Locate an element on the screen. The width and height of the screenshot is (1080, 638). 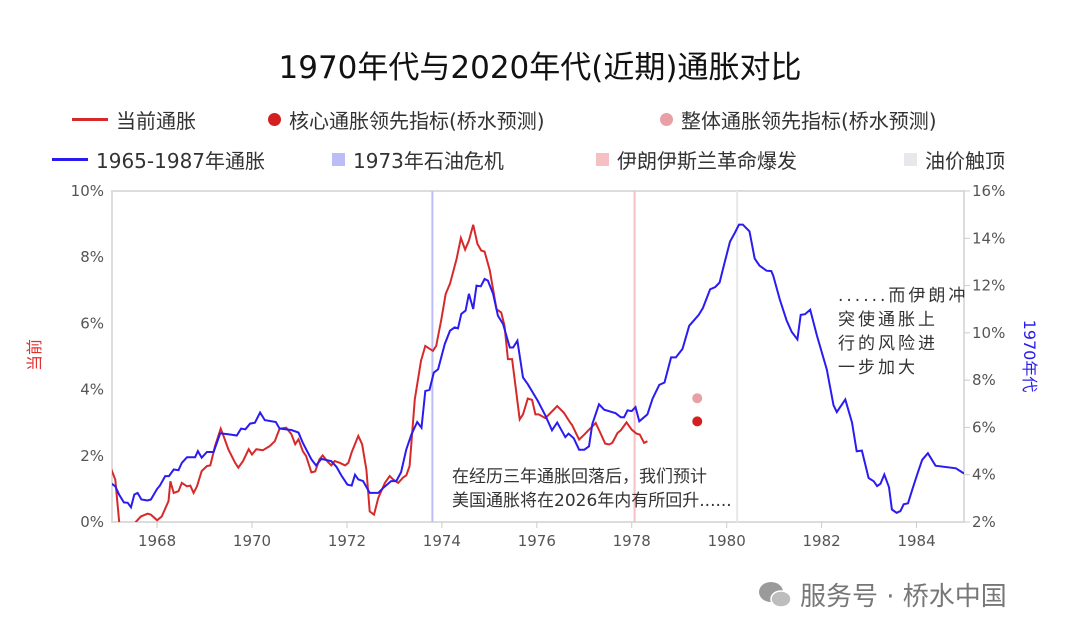
legend-label: 伊朗伊斯兰革命爆发 is located at coordinates (707, 161).